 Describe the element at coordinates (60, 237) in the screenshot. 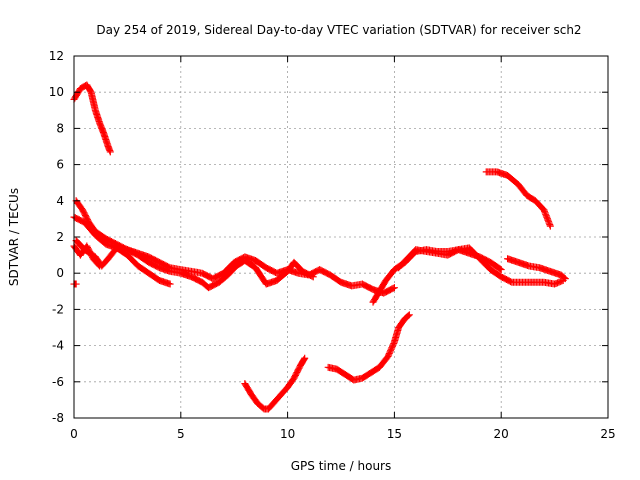

I see `y-tick-label: 2` at that location.